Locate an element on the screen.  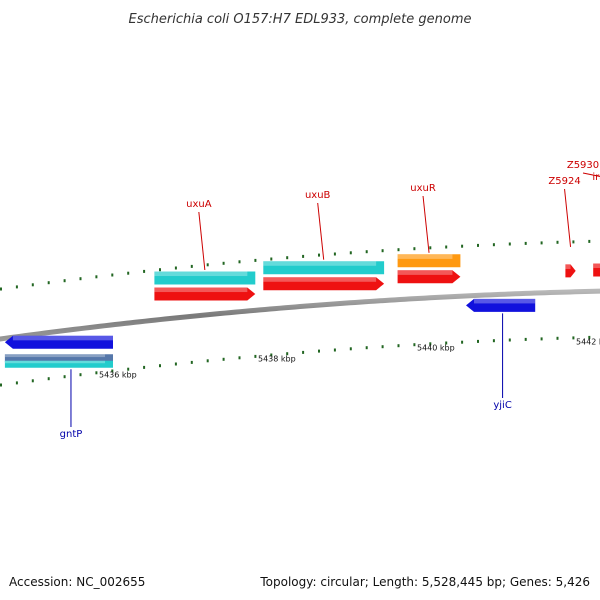
leader-uxuB is located at coordinates (321, 231).